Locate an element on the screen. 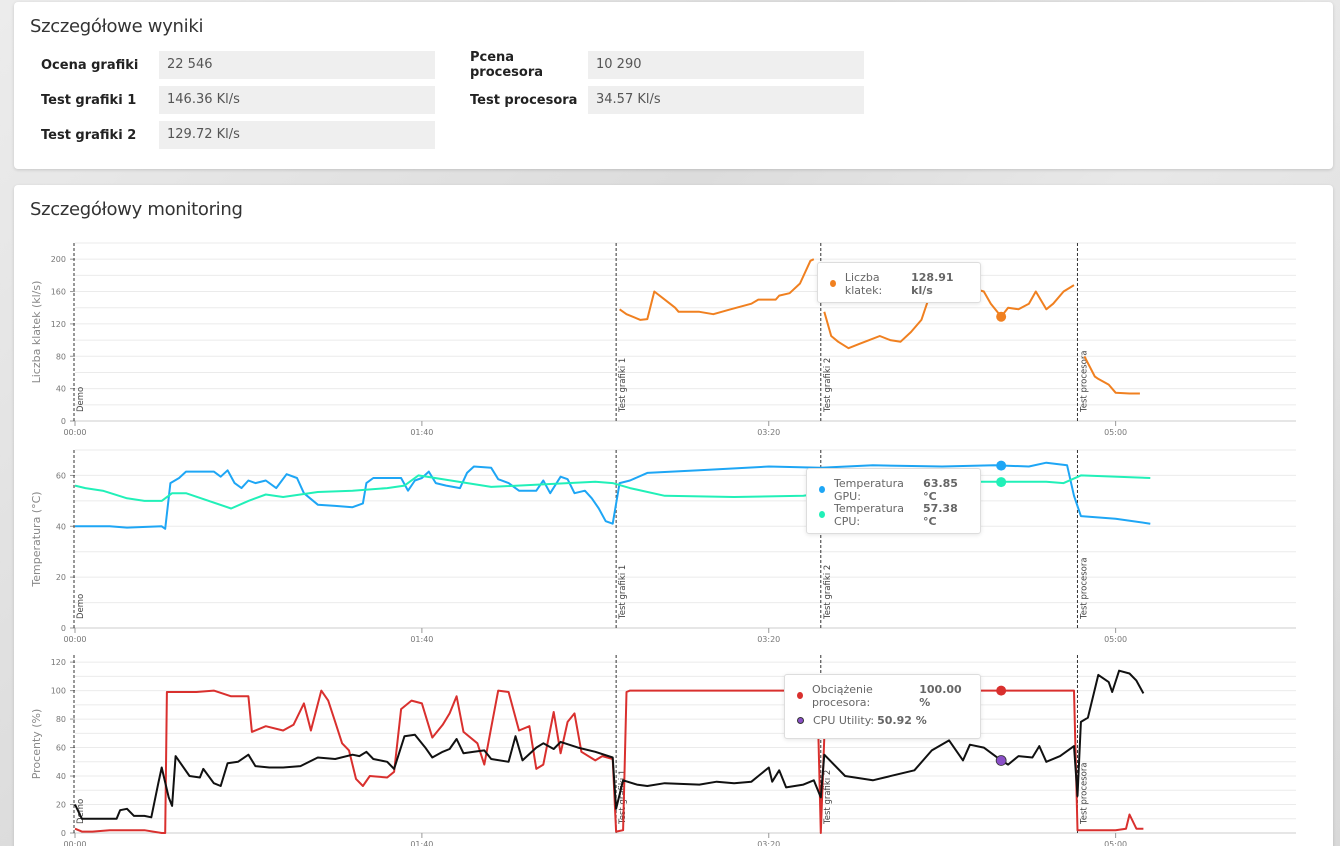  tooltip-value: 63.85 °C is located at coordinates (940, 489).